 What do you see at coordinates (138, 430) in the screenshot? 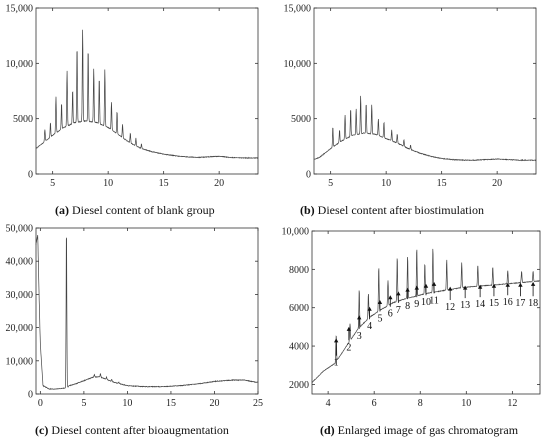
I see `caption-text: Diesel content after bioaugmentation` at bounding box center [138, 430].